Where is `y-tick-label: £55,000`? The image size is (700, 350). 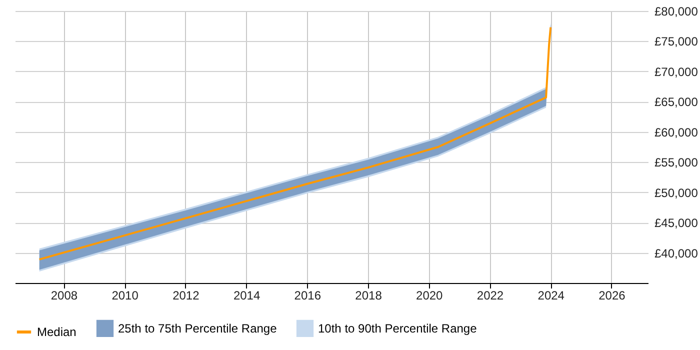 y-tick-label: £55,000 is located at coordinates (676, 163).